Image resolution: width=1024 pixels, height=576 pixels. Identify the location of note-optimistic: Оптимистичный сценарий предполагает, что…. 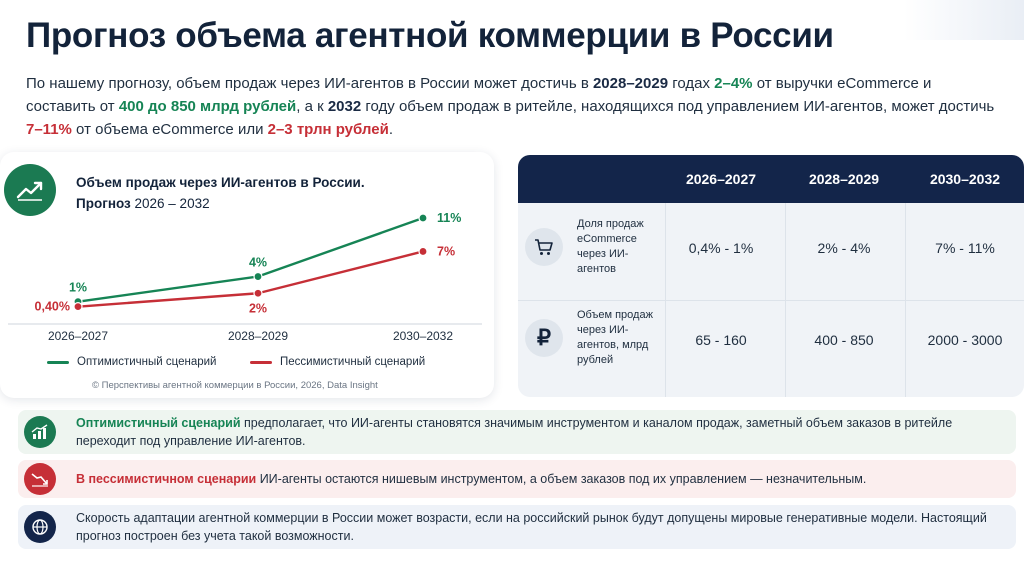
(517, 432).